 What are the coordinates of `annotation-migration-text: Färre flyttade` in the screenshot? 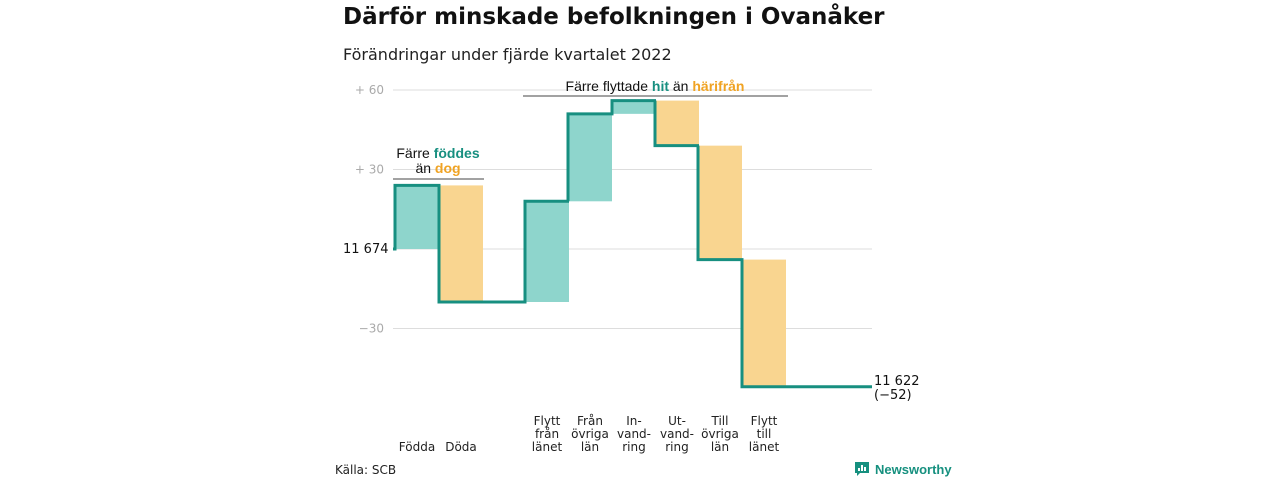 It's located at (609, 86).